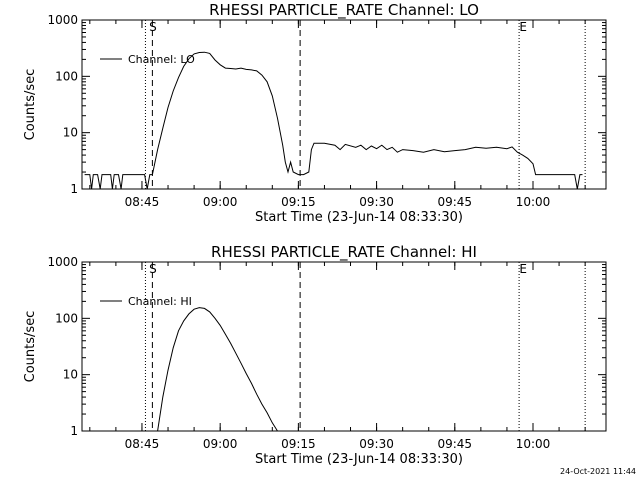 The image size is (640, 480). Describe the element at coordinates (66, 318) in the screenshot. I see `chart-2-ytick-label: 100` at that location.